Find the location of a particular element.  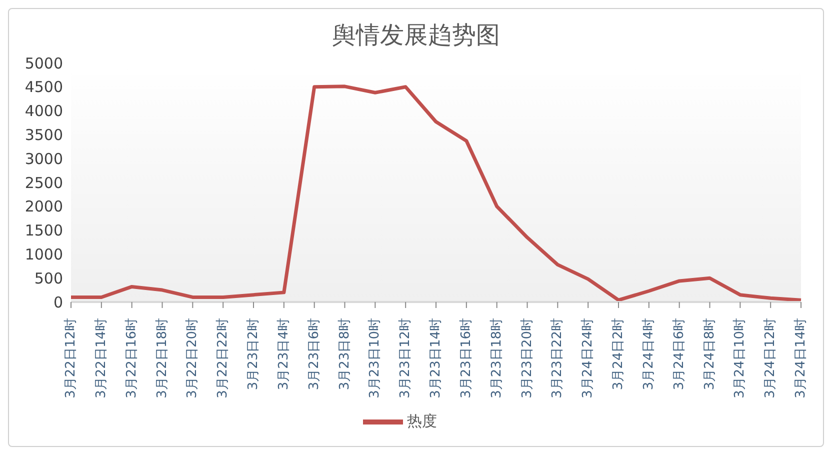

x-tick-label: 3月23日8时 is located at coordinates (344, 354).